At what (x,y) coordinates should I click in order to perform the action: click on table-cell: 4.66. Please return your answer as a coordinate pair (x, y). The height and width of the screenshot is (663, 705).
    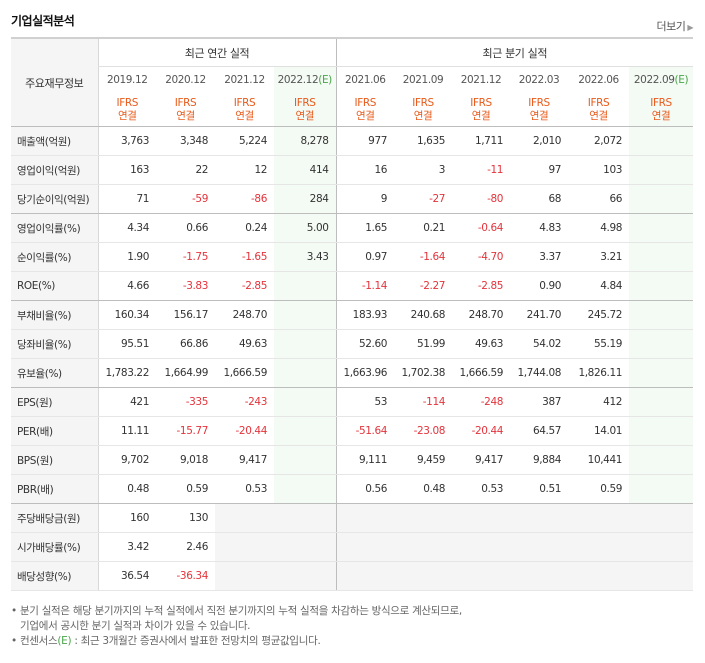
    Looking at the image, I should click on (126, 286).